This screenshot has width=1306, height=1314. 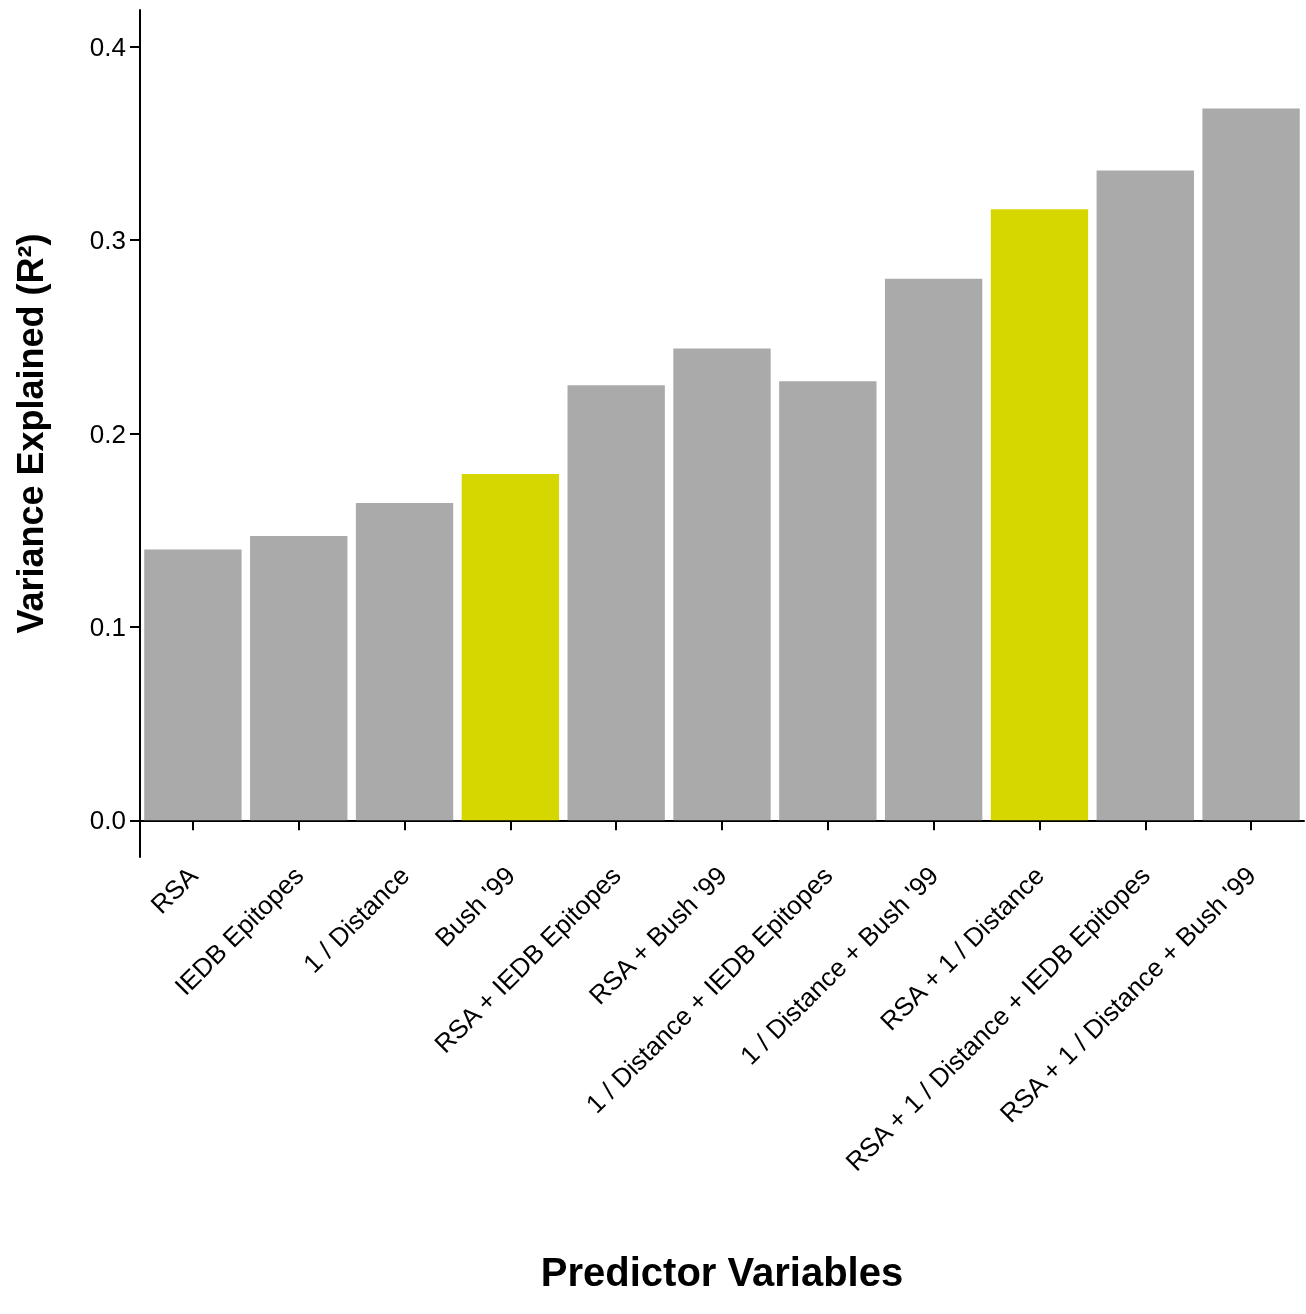 I want to click on y-tick-label: 0.3, so click(x=107, y=240).